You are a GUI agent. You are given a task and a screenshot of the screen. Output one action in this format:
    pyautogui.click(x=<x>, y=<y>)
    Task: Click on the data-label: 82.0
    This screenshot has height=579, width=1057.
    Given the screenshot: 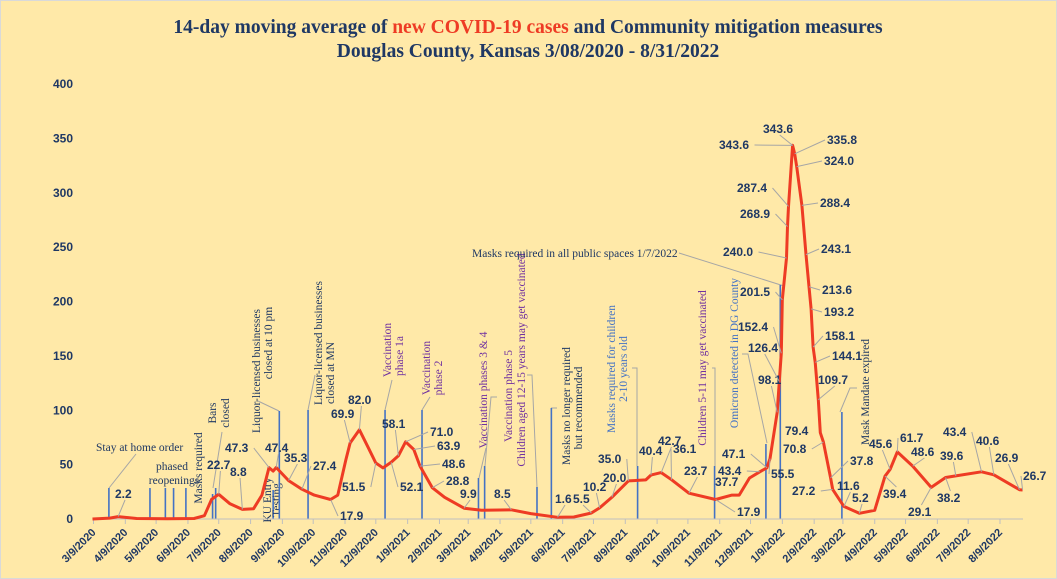 What is the action you would take?
    pyautogui.click(x=360, y=400)
    